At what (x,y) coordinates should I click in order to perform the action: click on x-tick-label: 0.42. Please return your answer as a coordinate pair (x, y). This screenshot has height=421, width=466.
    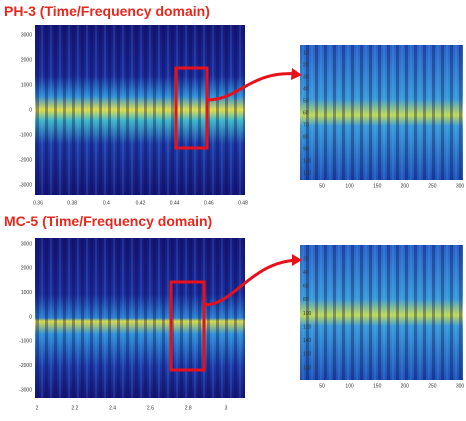
    Looking at the image, I should click on (141, 203).